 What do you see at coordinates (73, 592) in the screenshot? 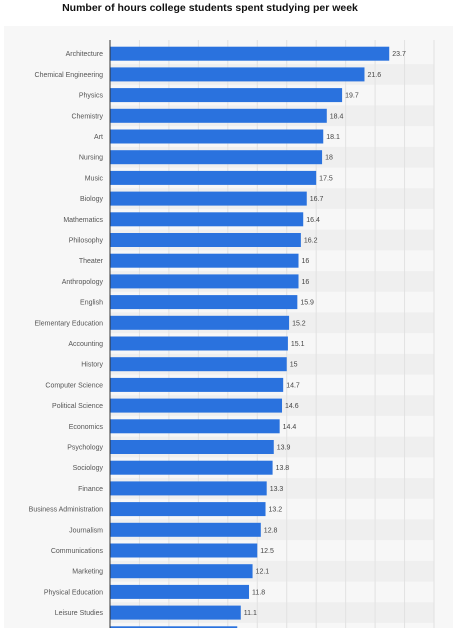
I see `category-label: Physical Education` at bounding box center [73, 592].